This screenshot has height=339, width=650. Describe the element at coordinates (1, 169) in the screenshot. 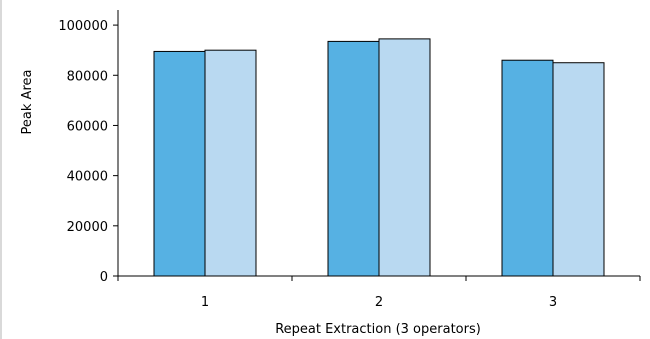

I see `frame-left-edge` at that location.